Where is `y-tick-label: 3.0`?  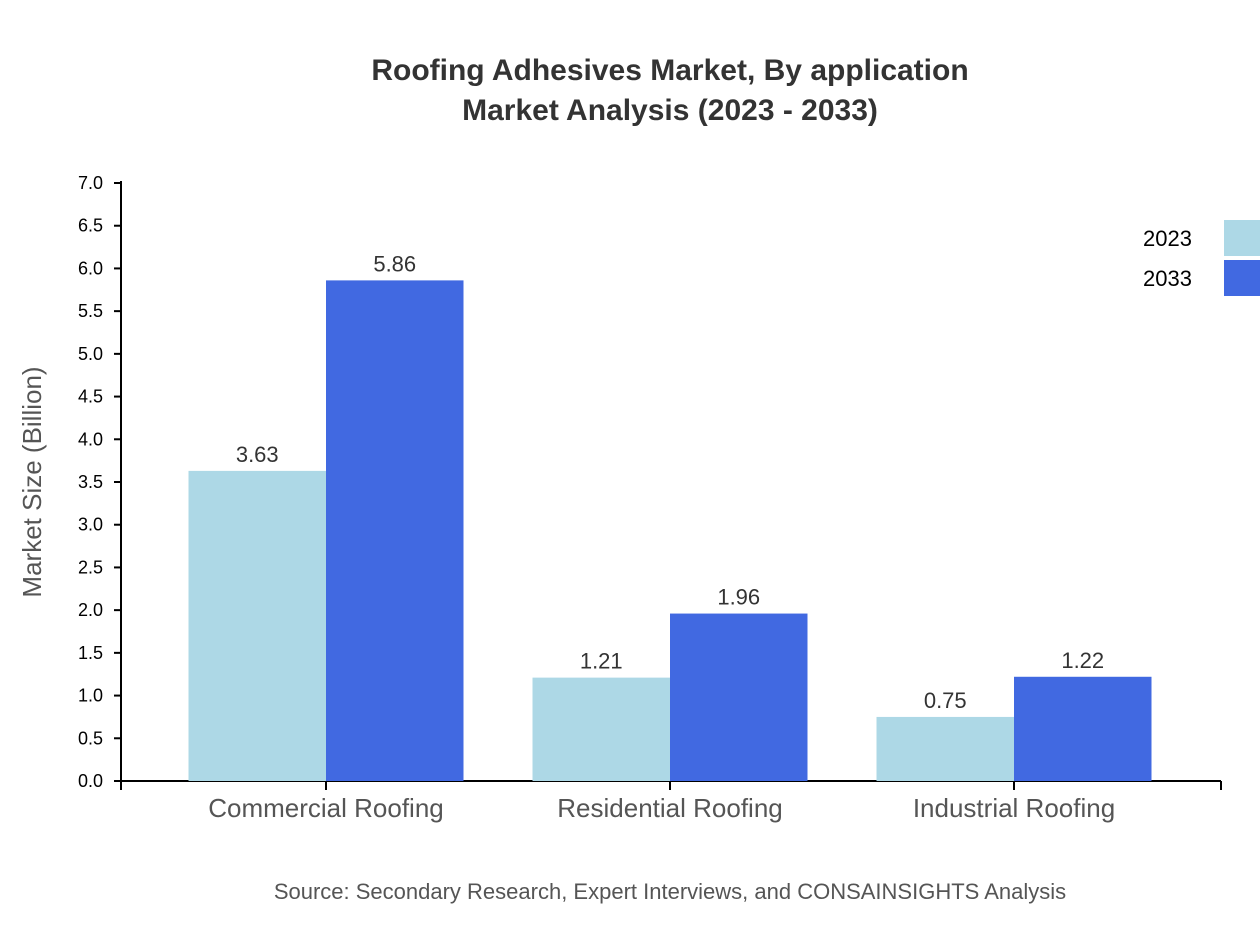
y-tick-label: 3.0 is located at coordinates (90, 525).